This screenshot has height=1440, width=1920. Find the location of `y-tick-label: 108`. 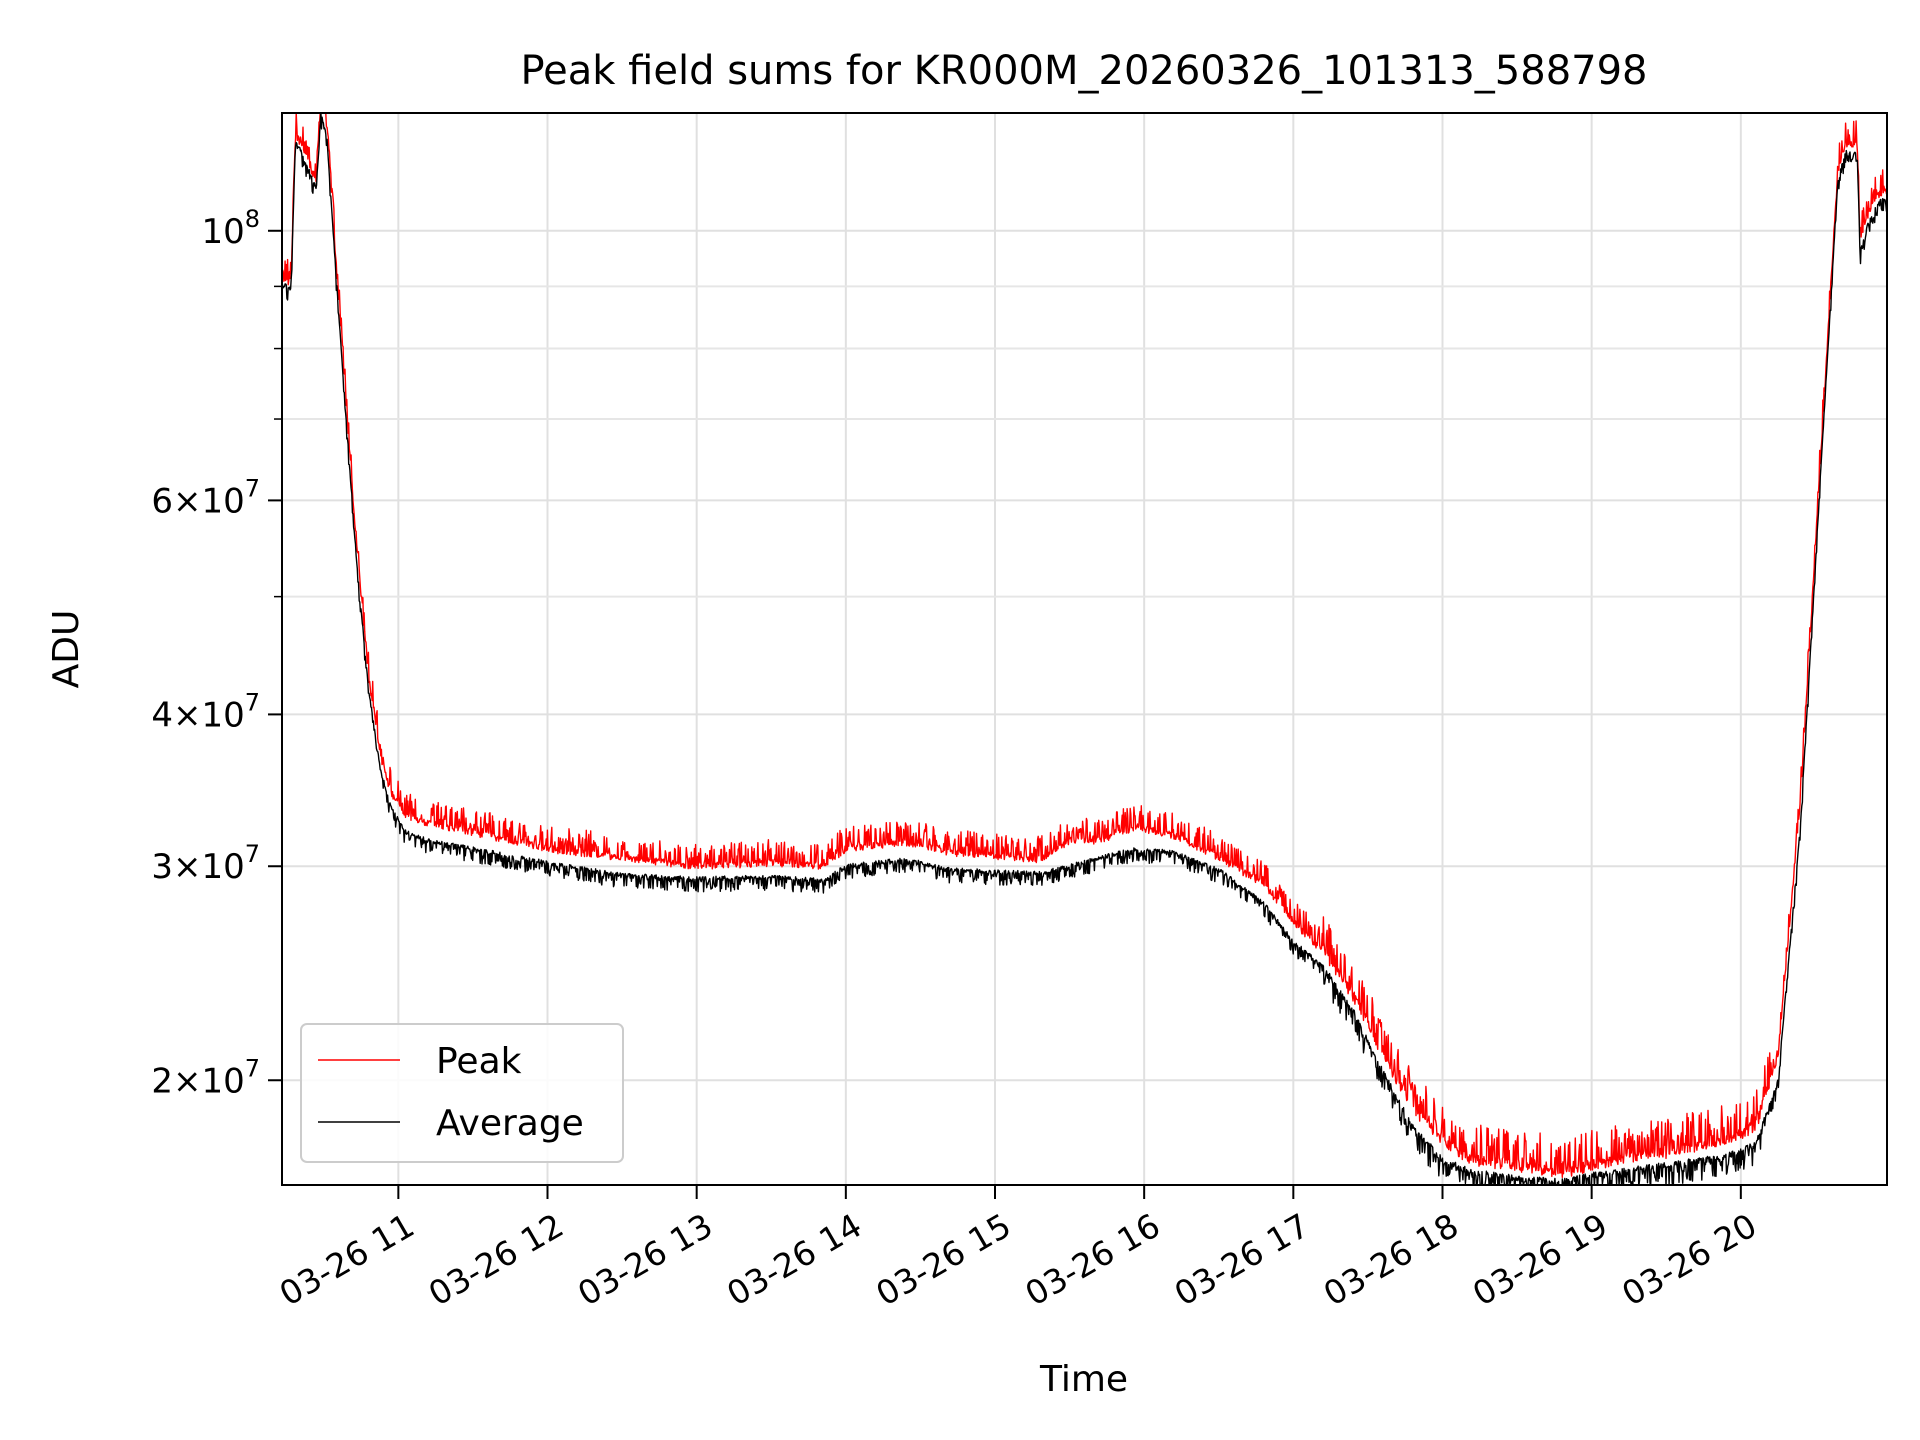

y-tick-label: 108 is located at coordinates (230, 228).